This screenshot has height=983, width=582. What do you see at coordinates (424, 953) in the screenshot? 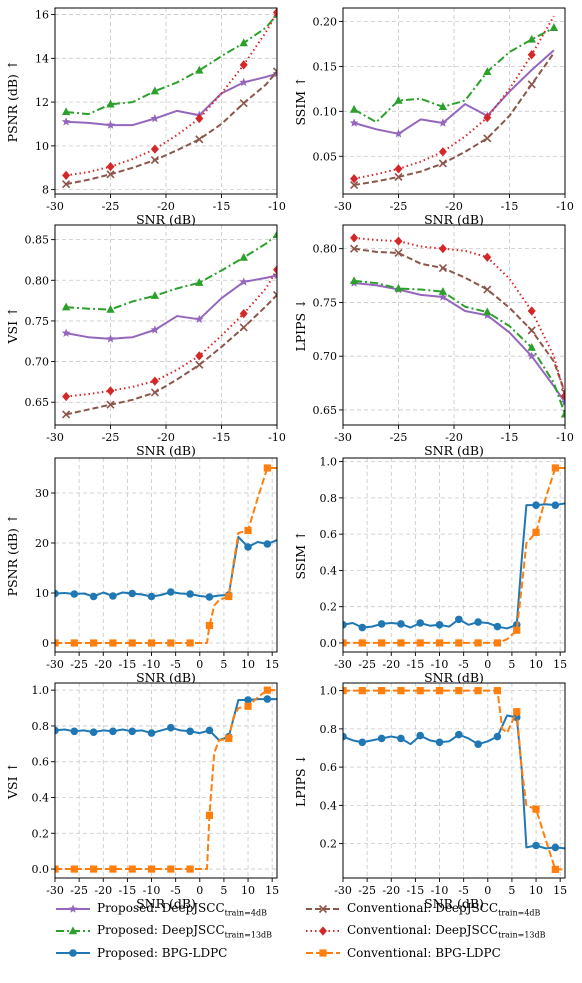
I see `legend-label-main: Conventional: BPG-LDPC` at bounding box center [424, 953].